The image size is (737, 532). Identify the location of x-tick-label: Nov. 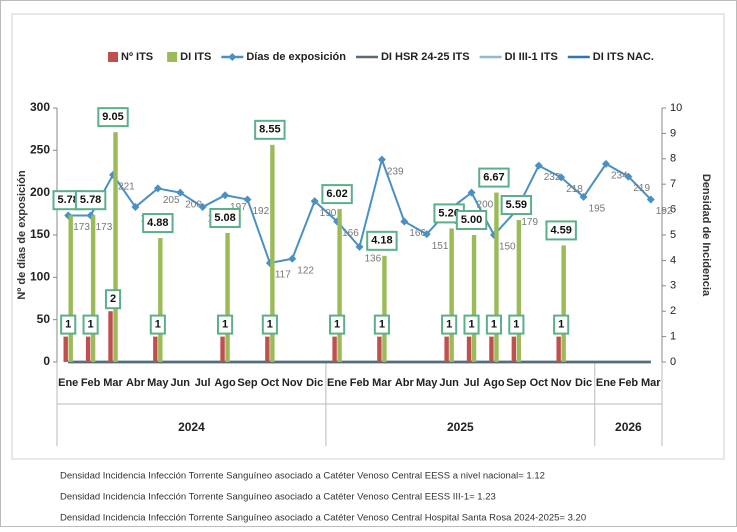
(562, 383).